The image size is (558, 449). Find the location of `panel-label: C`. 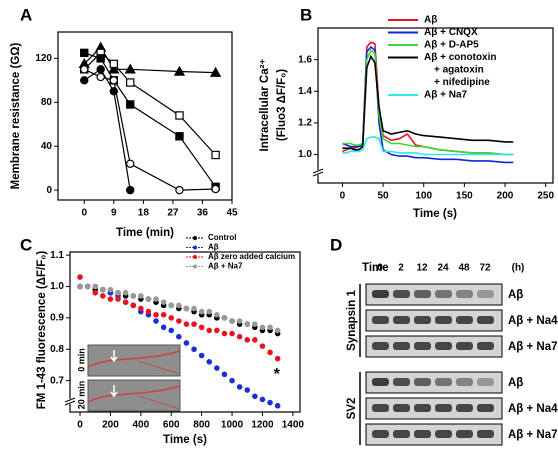

panel-label: C is located at coordinates (26, 244).